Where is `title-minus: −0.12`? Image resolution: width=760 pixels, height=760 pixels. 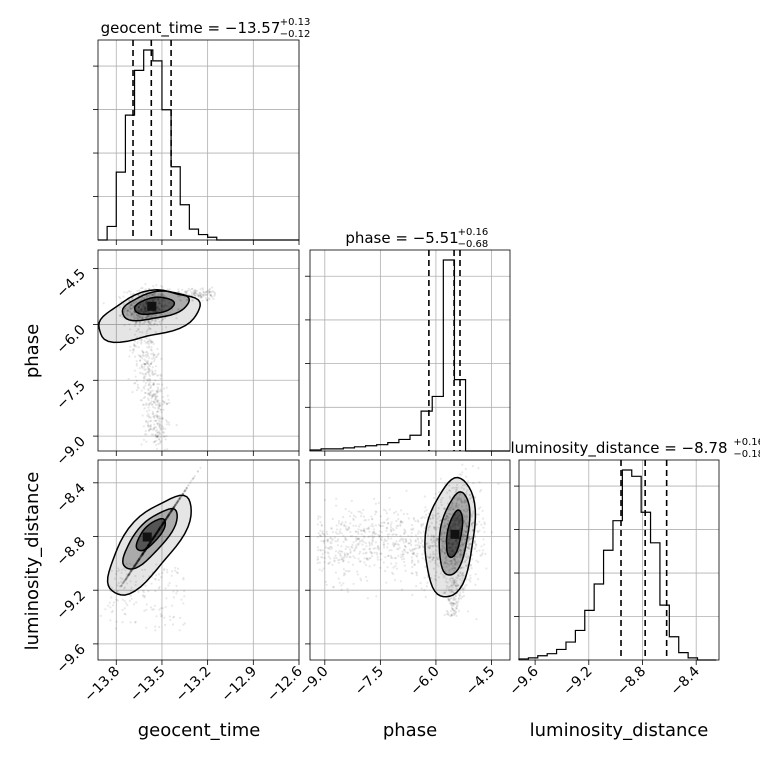 title-minus: −0.12 is located at coordinates (295, 34).